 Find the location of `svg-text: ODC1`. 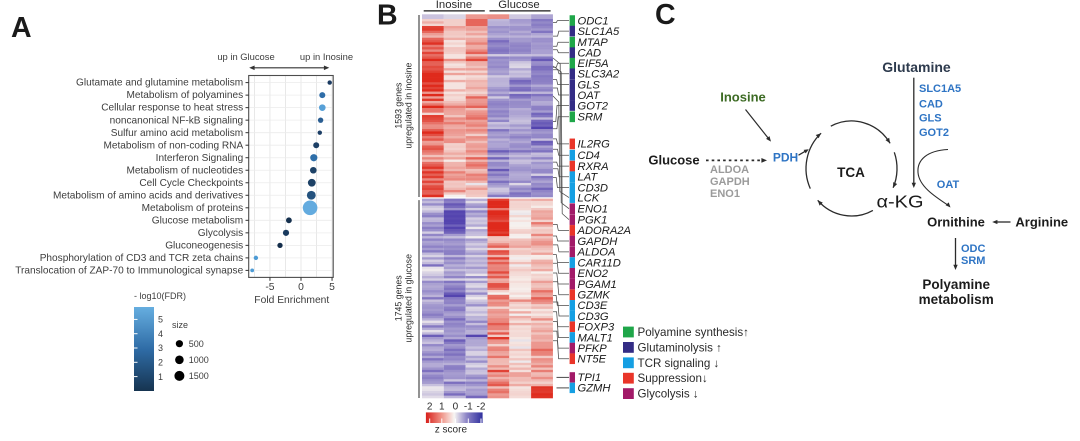

svg-text: ODC1 is located at coordinates (593, 21).